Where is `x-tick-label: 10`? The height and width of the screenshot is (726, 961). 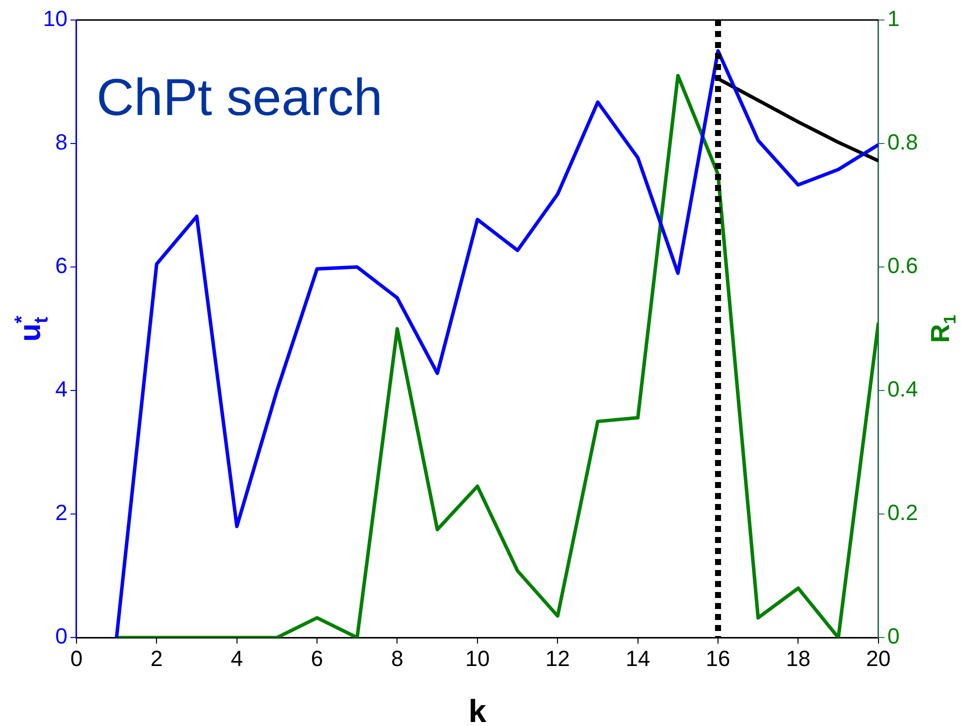 x-tick-label: 10 is located at coordinates (477, 658).